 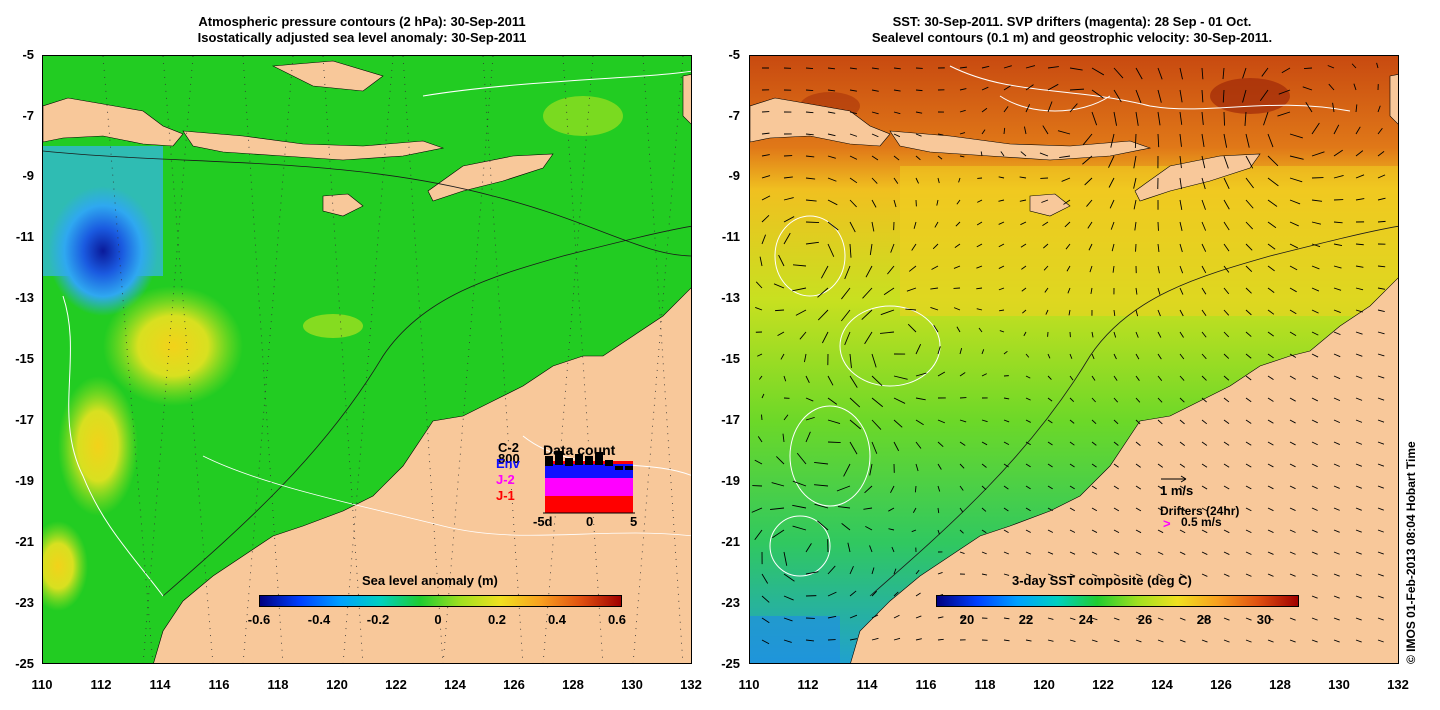 I want to click on data-count-xtick-3: 5, so click(x=634, y=521).